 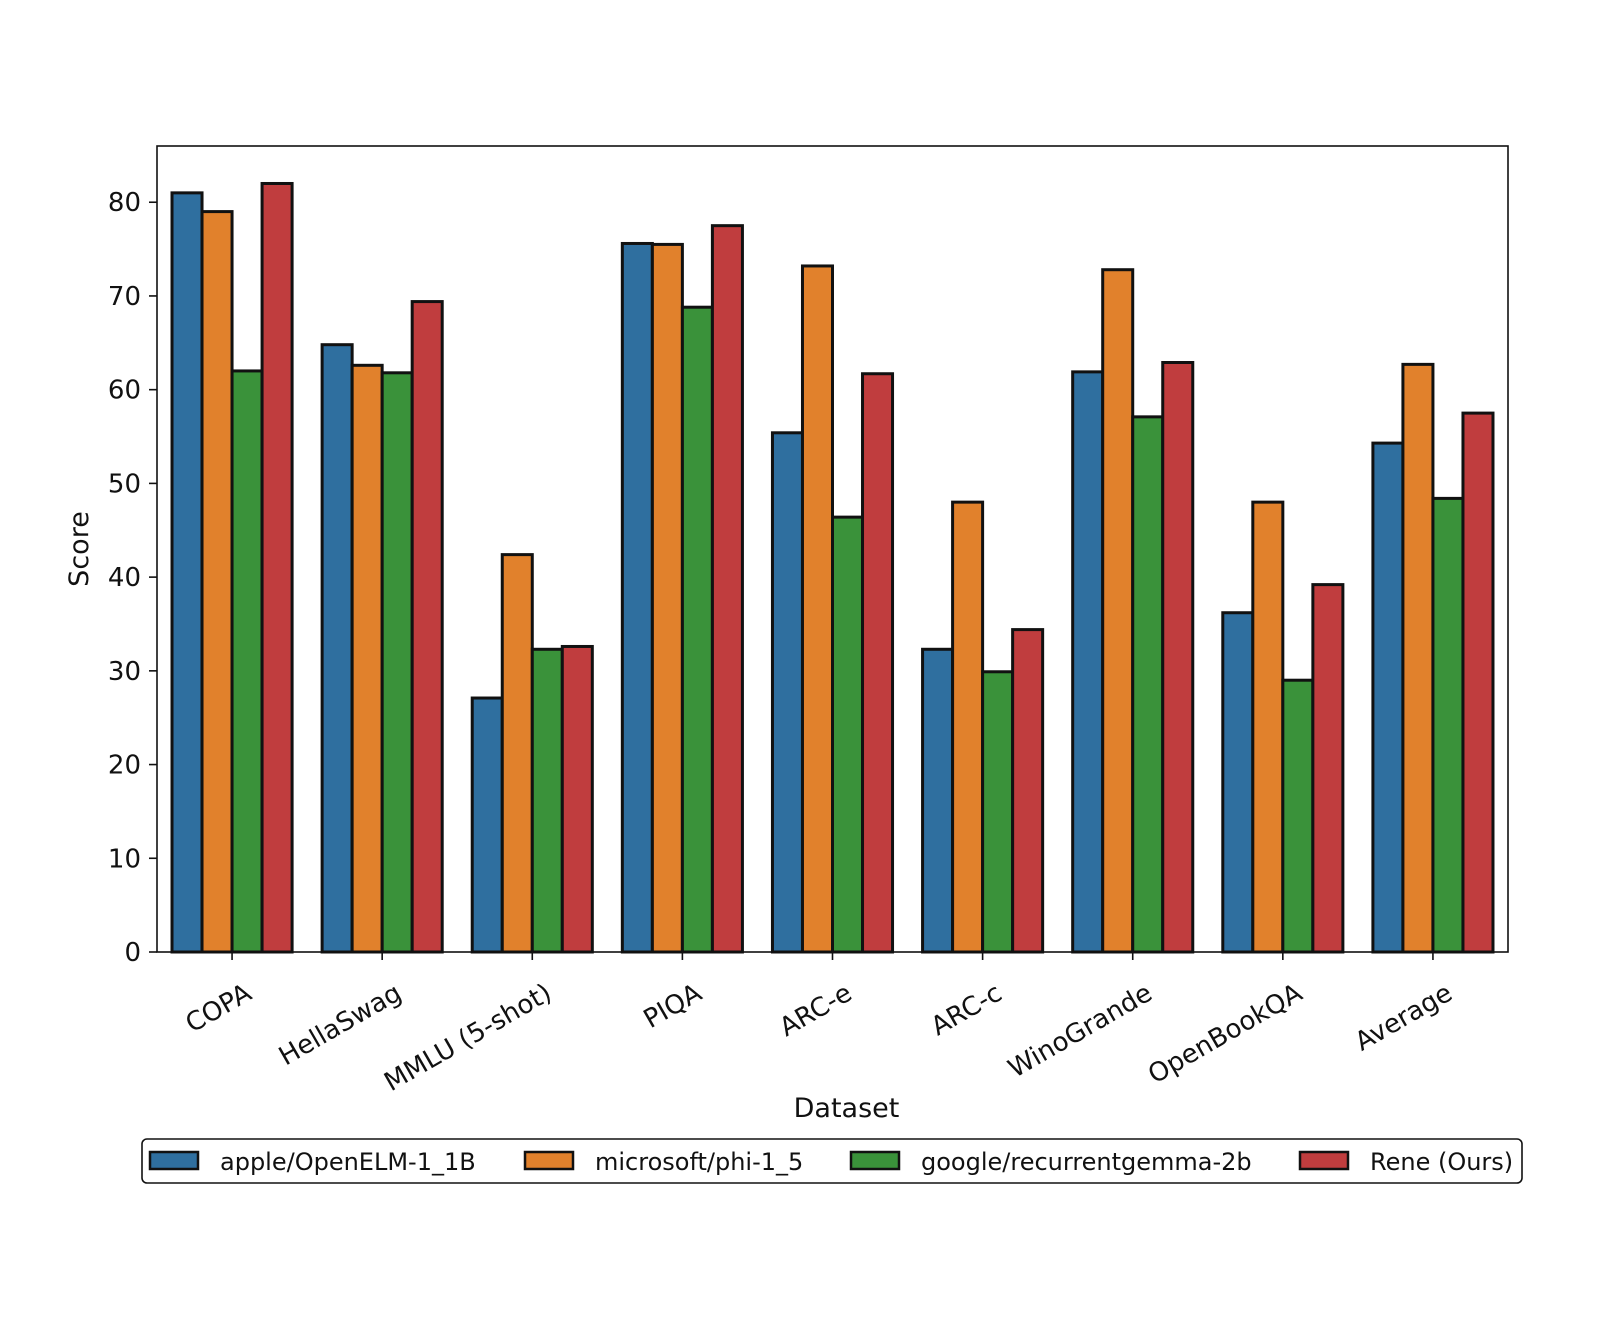 I want to click on y-tick-label: 80, so click(x=124, y=203).